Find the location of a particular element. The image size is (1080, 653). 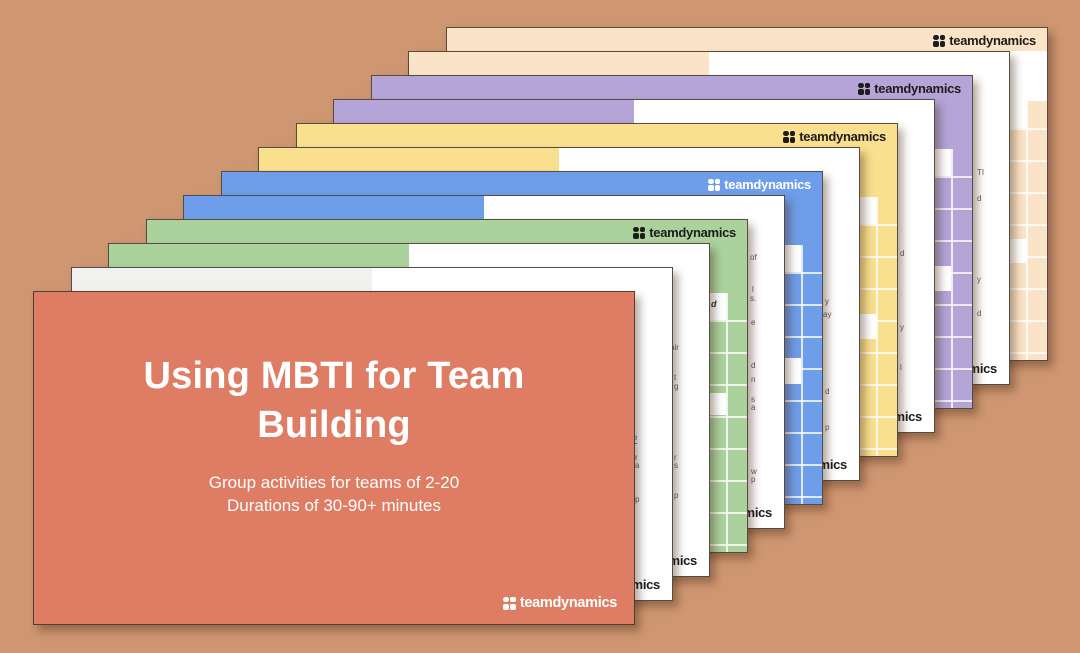

worksheet-table-column: d is located at coordinates (728, 422).